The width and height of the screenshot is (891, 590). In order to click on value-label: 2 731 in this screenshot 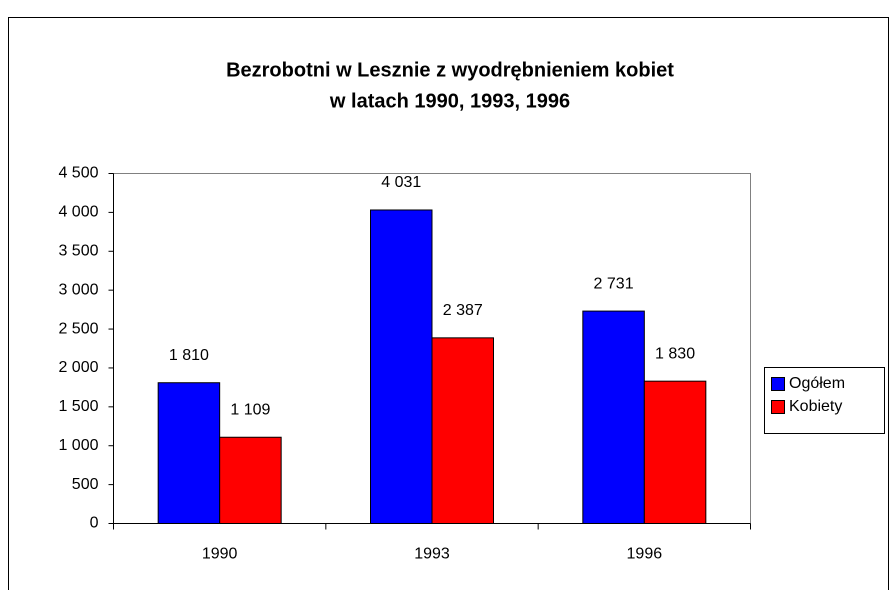, I will do `click(614, 283)`.